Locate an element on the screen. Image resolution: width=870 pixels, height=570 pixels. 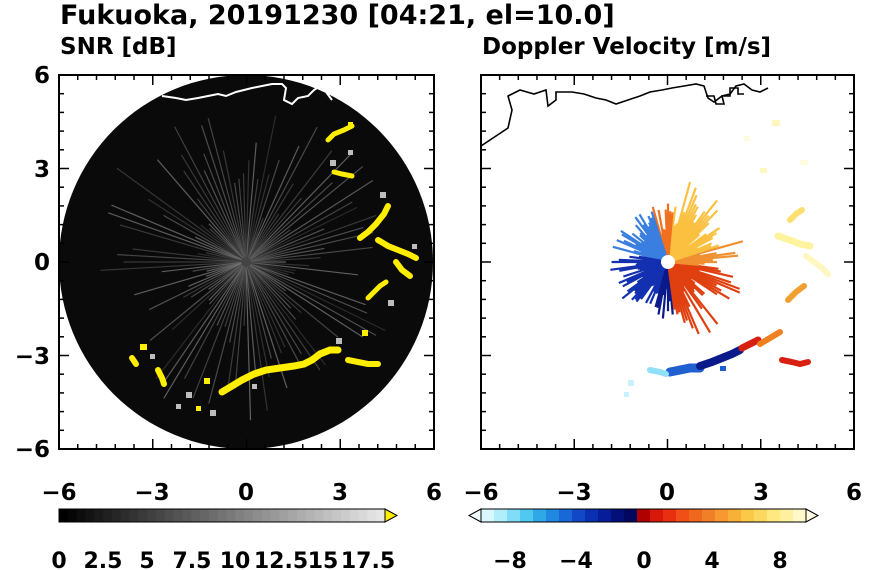
velocity-echoes is located at coordinates (727, 258).